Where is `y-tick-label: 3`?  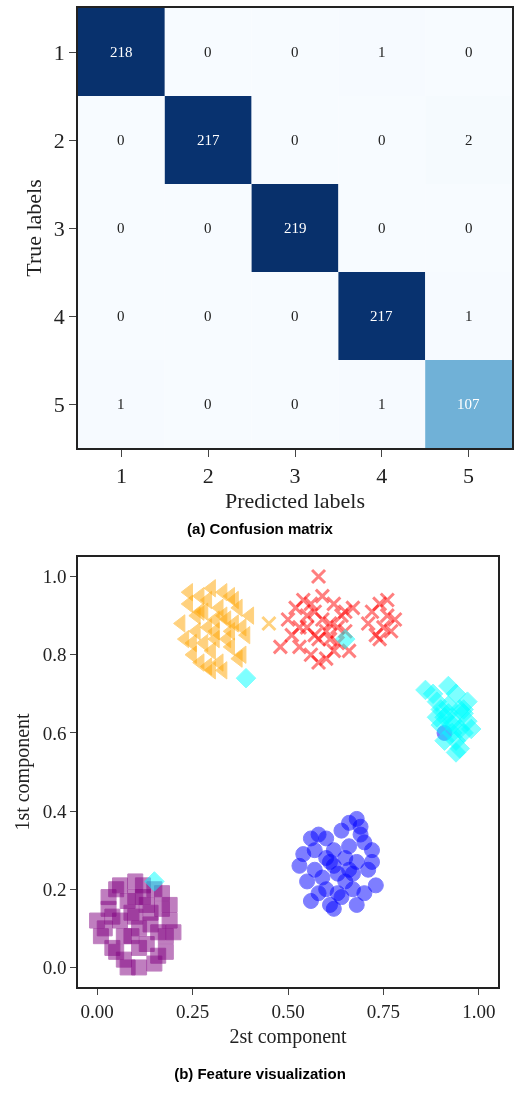 y-tick-label: 3 is located at coordinates (59, 228).